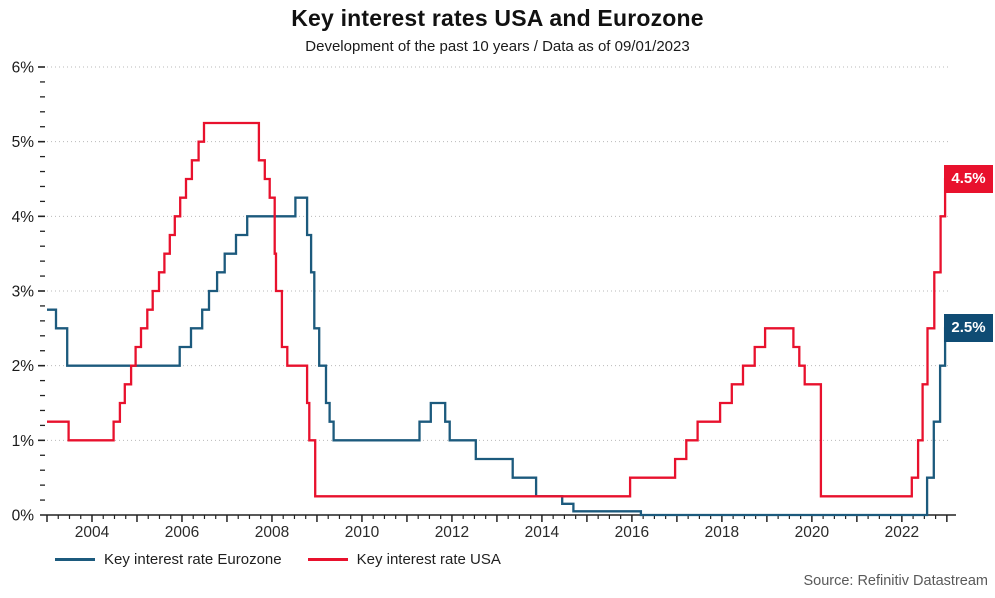  What do you see at coordinates (362, 532) in the screenshot?
I see `x-tick-label: 2010` at bounding box center [362, 532].